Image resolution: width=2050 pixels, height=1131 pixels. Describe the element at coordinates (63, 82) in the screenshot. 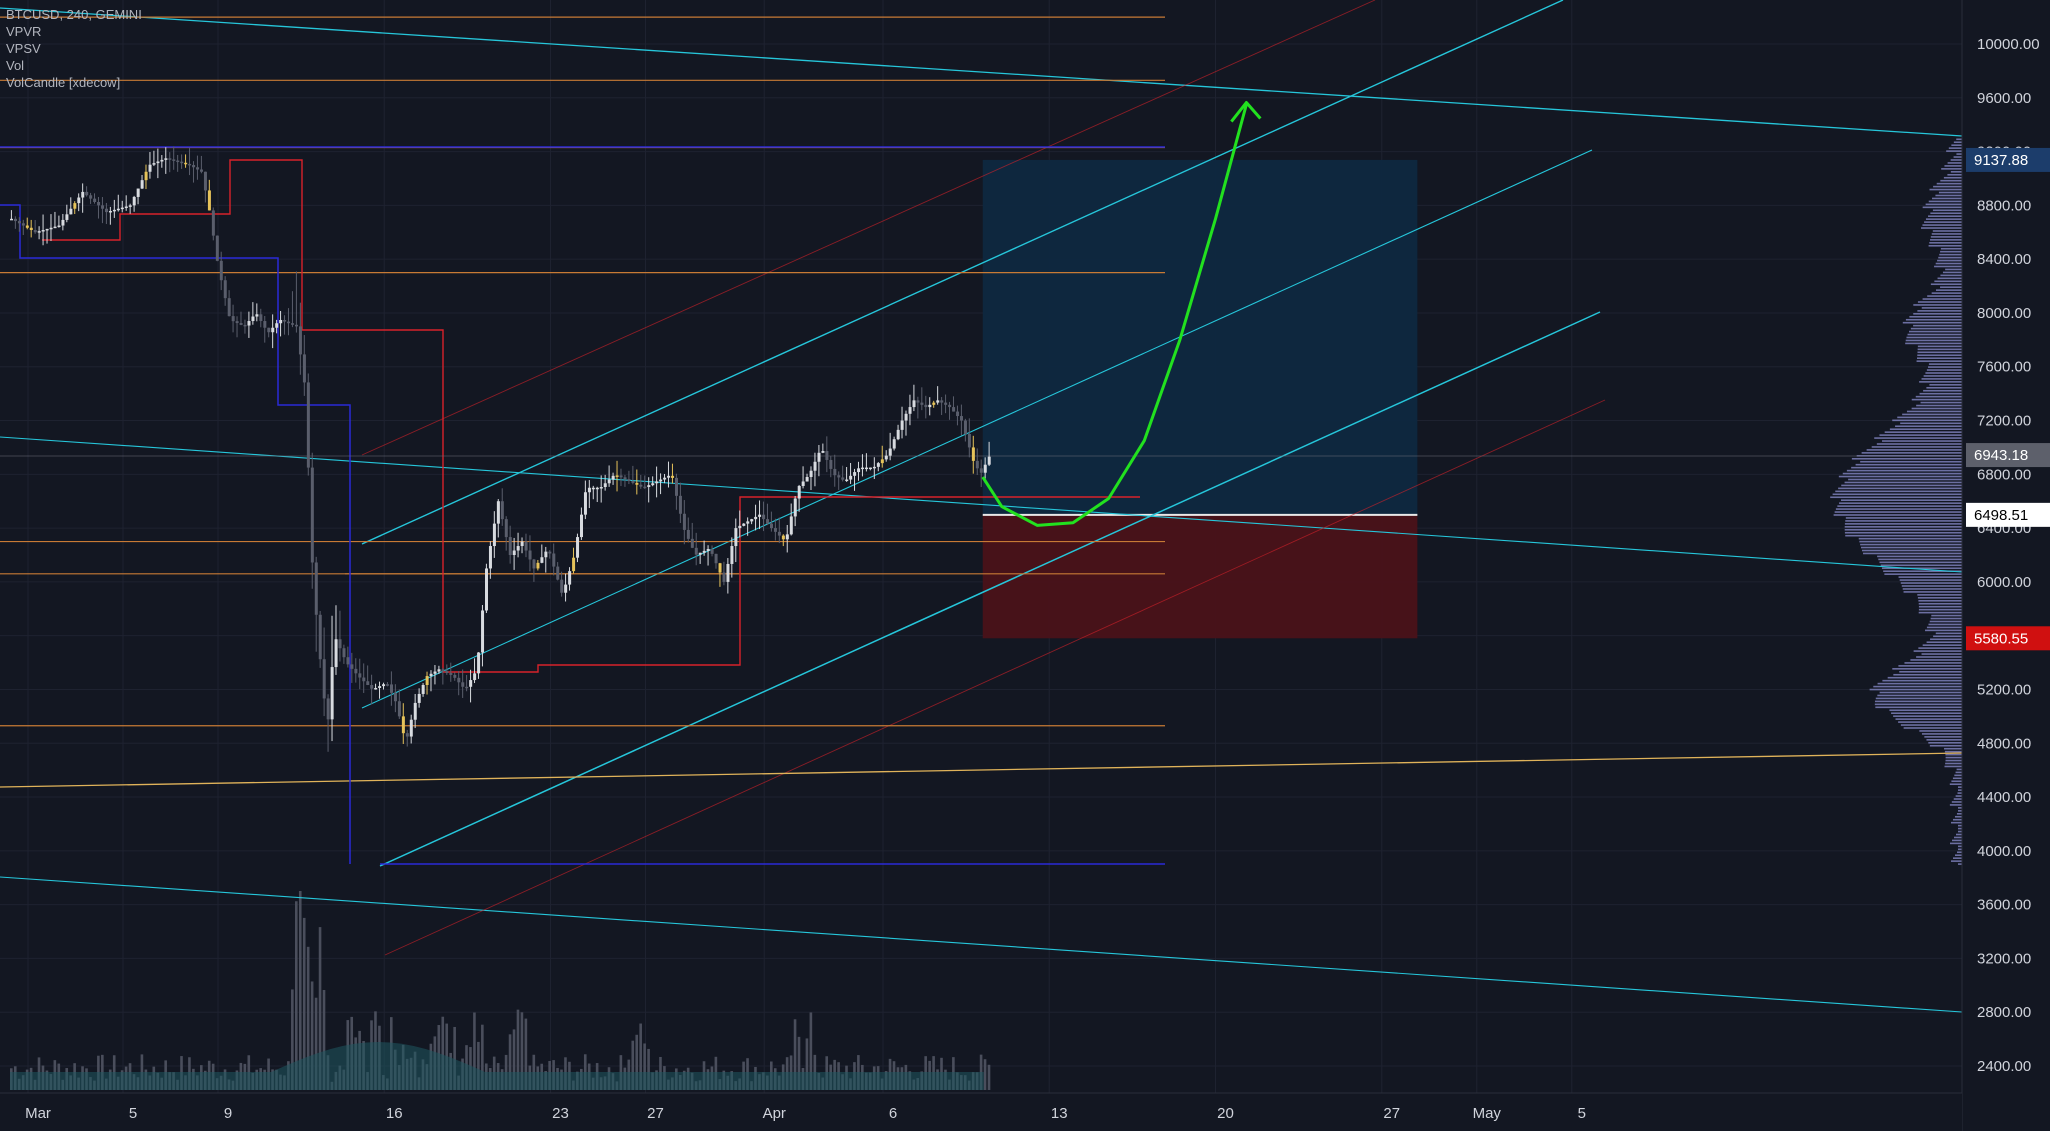

I see `indicator-volcandle: VolCandle [xdecow]` at that location.